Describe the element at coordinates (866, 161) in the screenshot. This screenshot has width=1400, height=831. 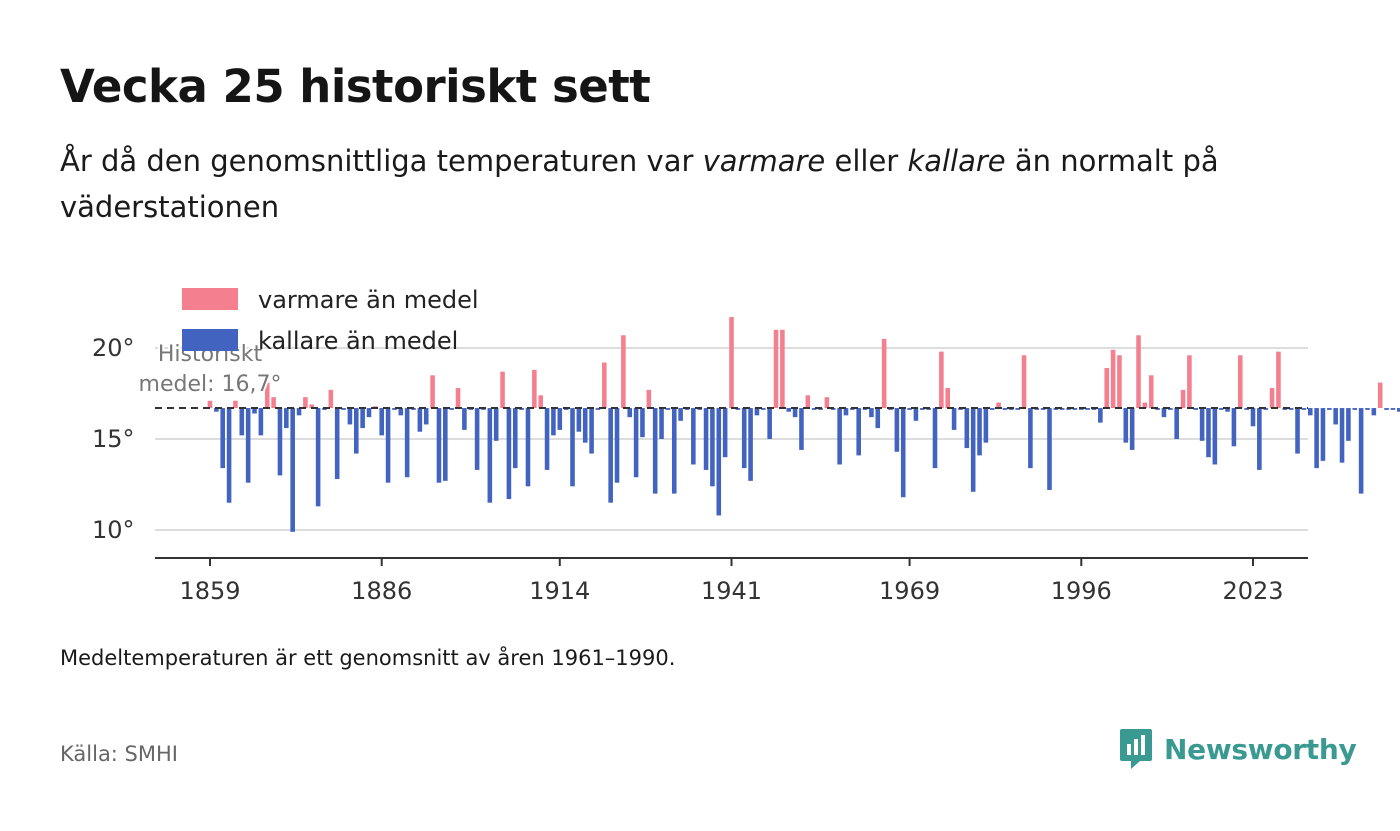
I see `subtitle-part: eller` at that location.